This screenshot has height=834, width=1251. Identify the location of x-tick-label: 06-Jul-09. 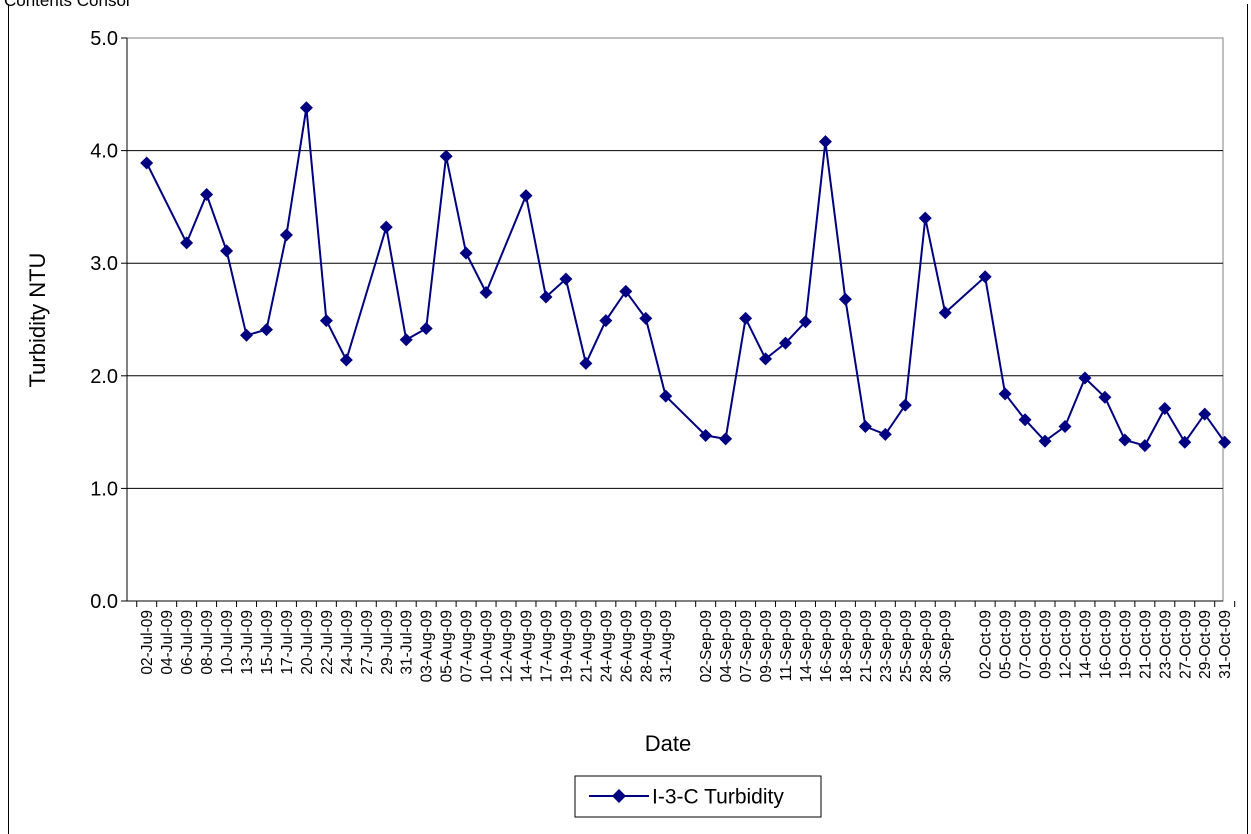
(187, 642).